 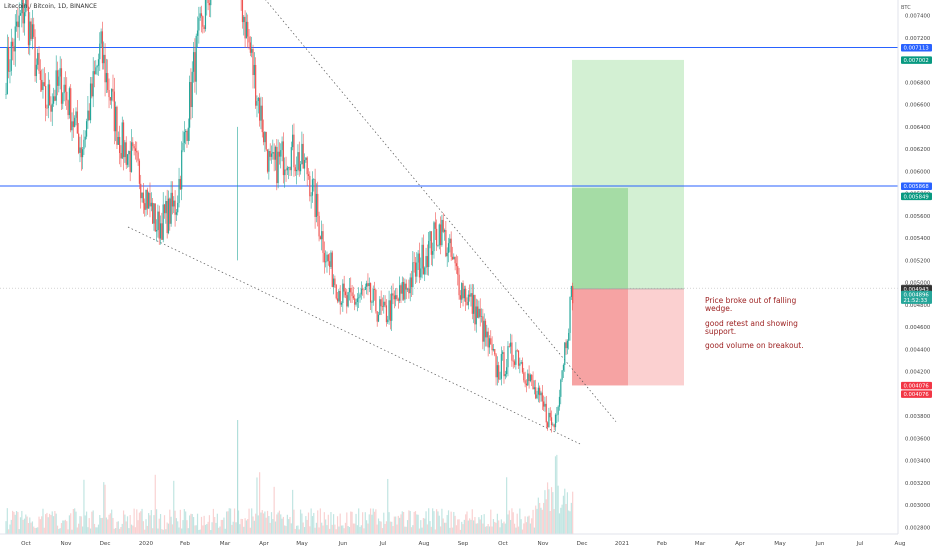 What do you see at coordinates (751, 327) in the screenshot?
I see `annotation-retest: good retest and showing support.` at bounding box center [751, 327].